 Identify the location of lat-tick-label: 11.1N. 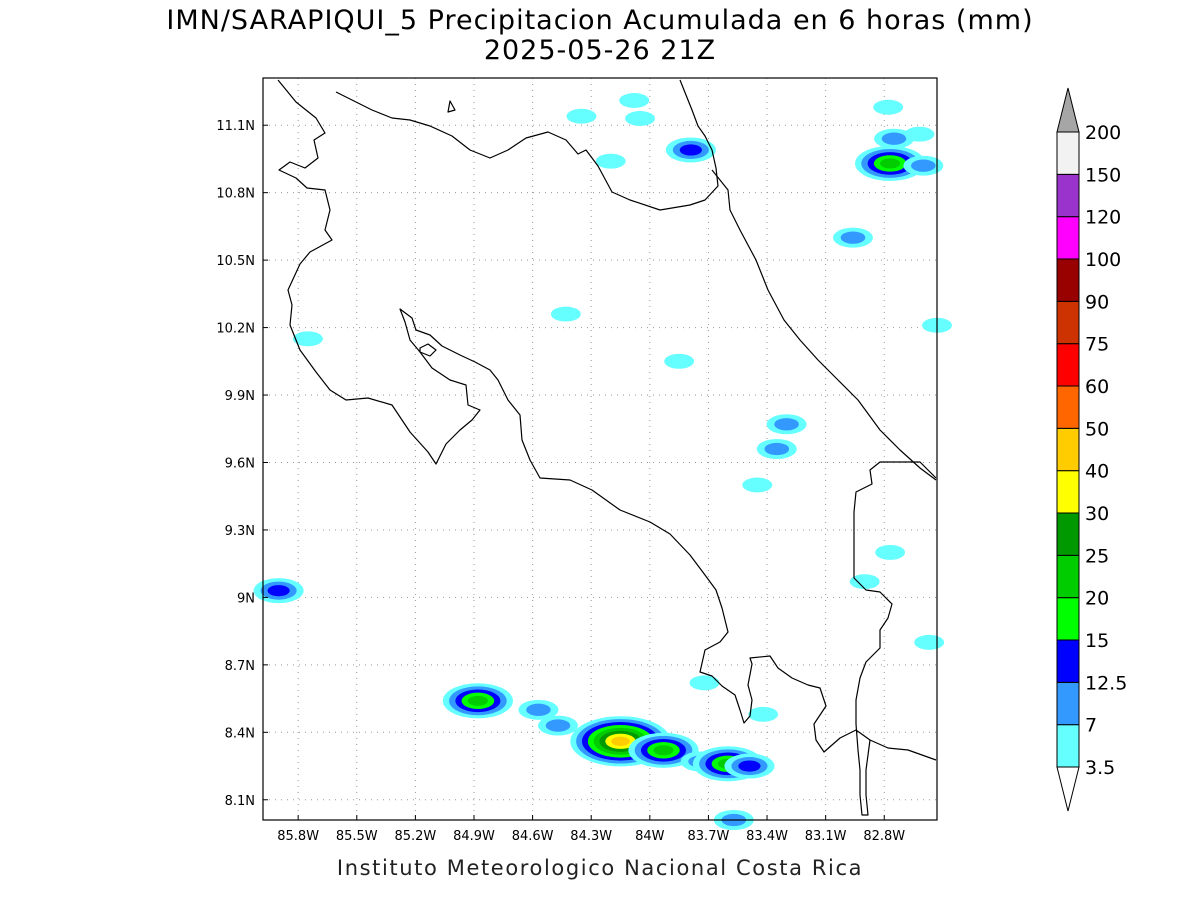
(235, 126).